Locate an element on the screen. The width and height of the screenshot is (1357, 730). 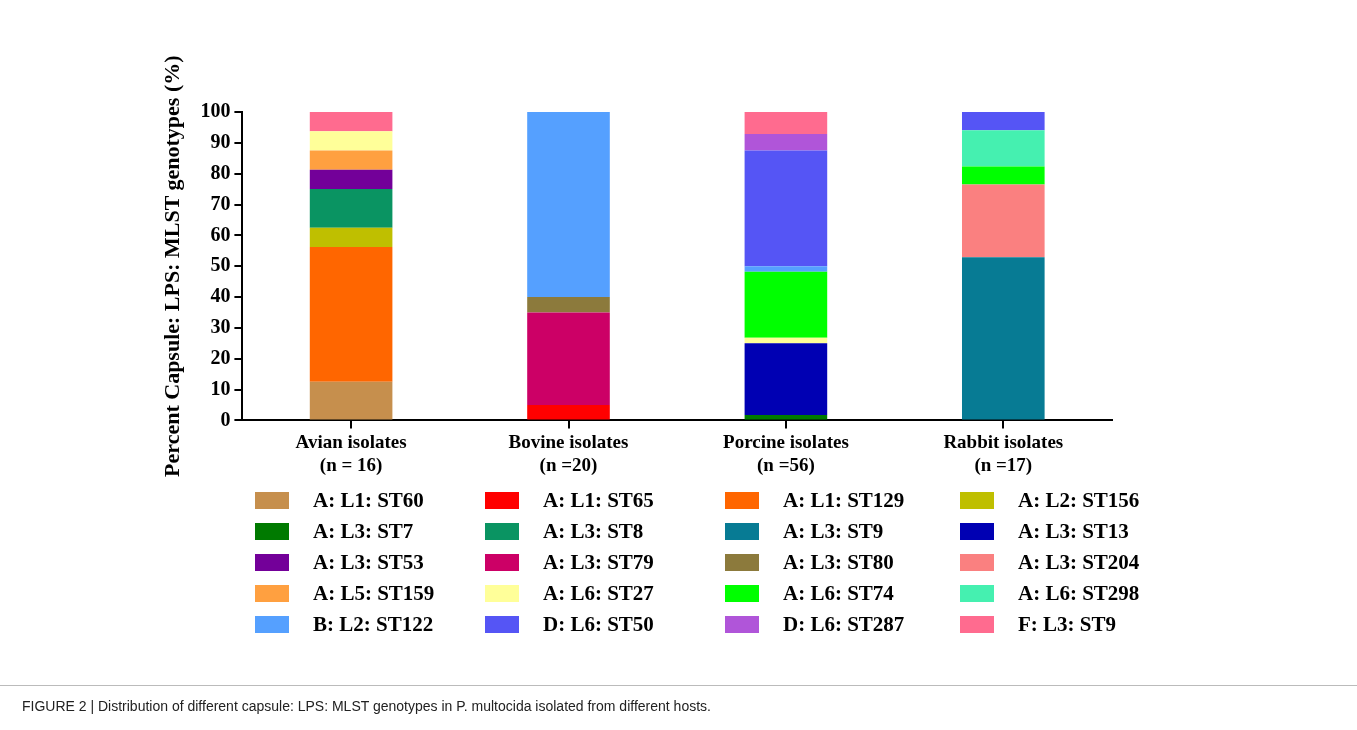
y-tick-label: 0 is located at coordinates (225, 418).